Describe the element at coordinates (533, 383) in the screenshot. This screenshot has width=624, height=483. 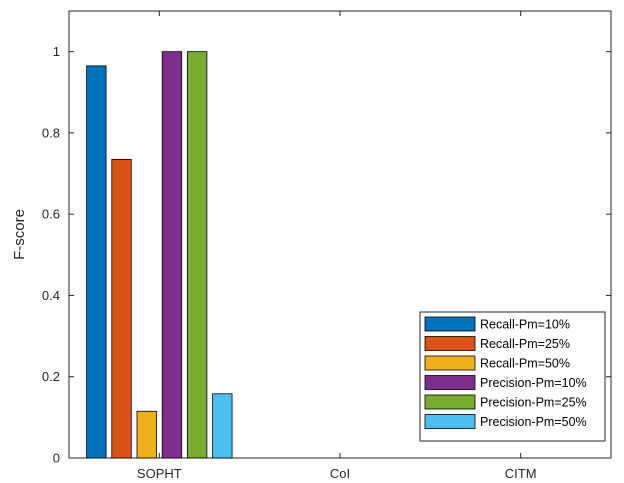
I see `legend-entry-label: Precision-Pm=10%` at that location.